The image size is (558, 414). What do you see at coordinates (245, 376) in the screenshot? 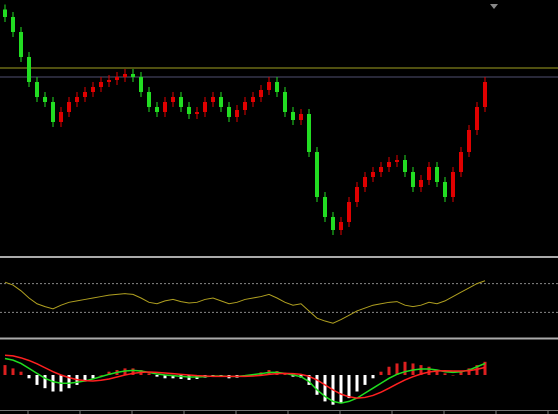
I see `macd-line` at bounding box center [245, 376].